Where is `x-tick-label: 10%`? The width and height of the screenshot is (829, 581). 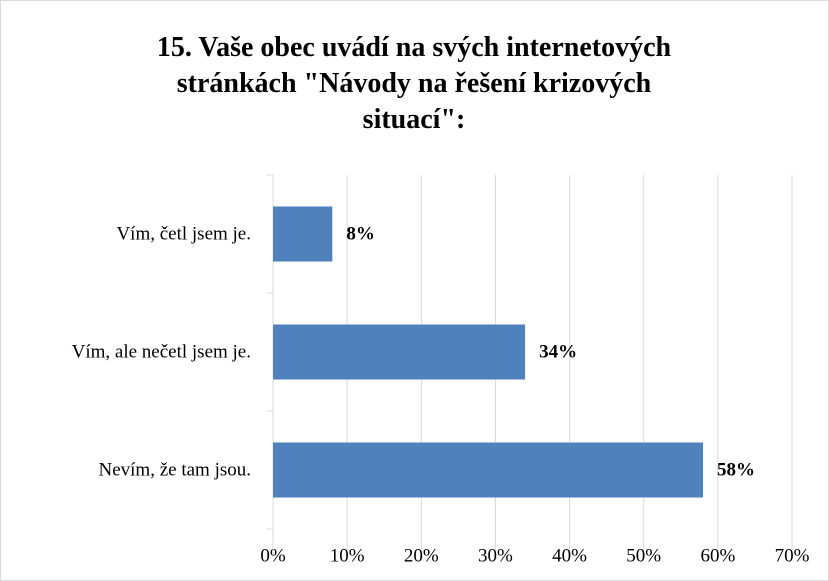 x-tick-label: 10% is located at coordinates (347, 555).